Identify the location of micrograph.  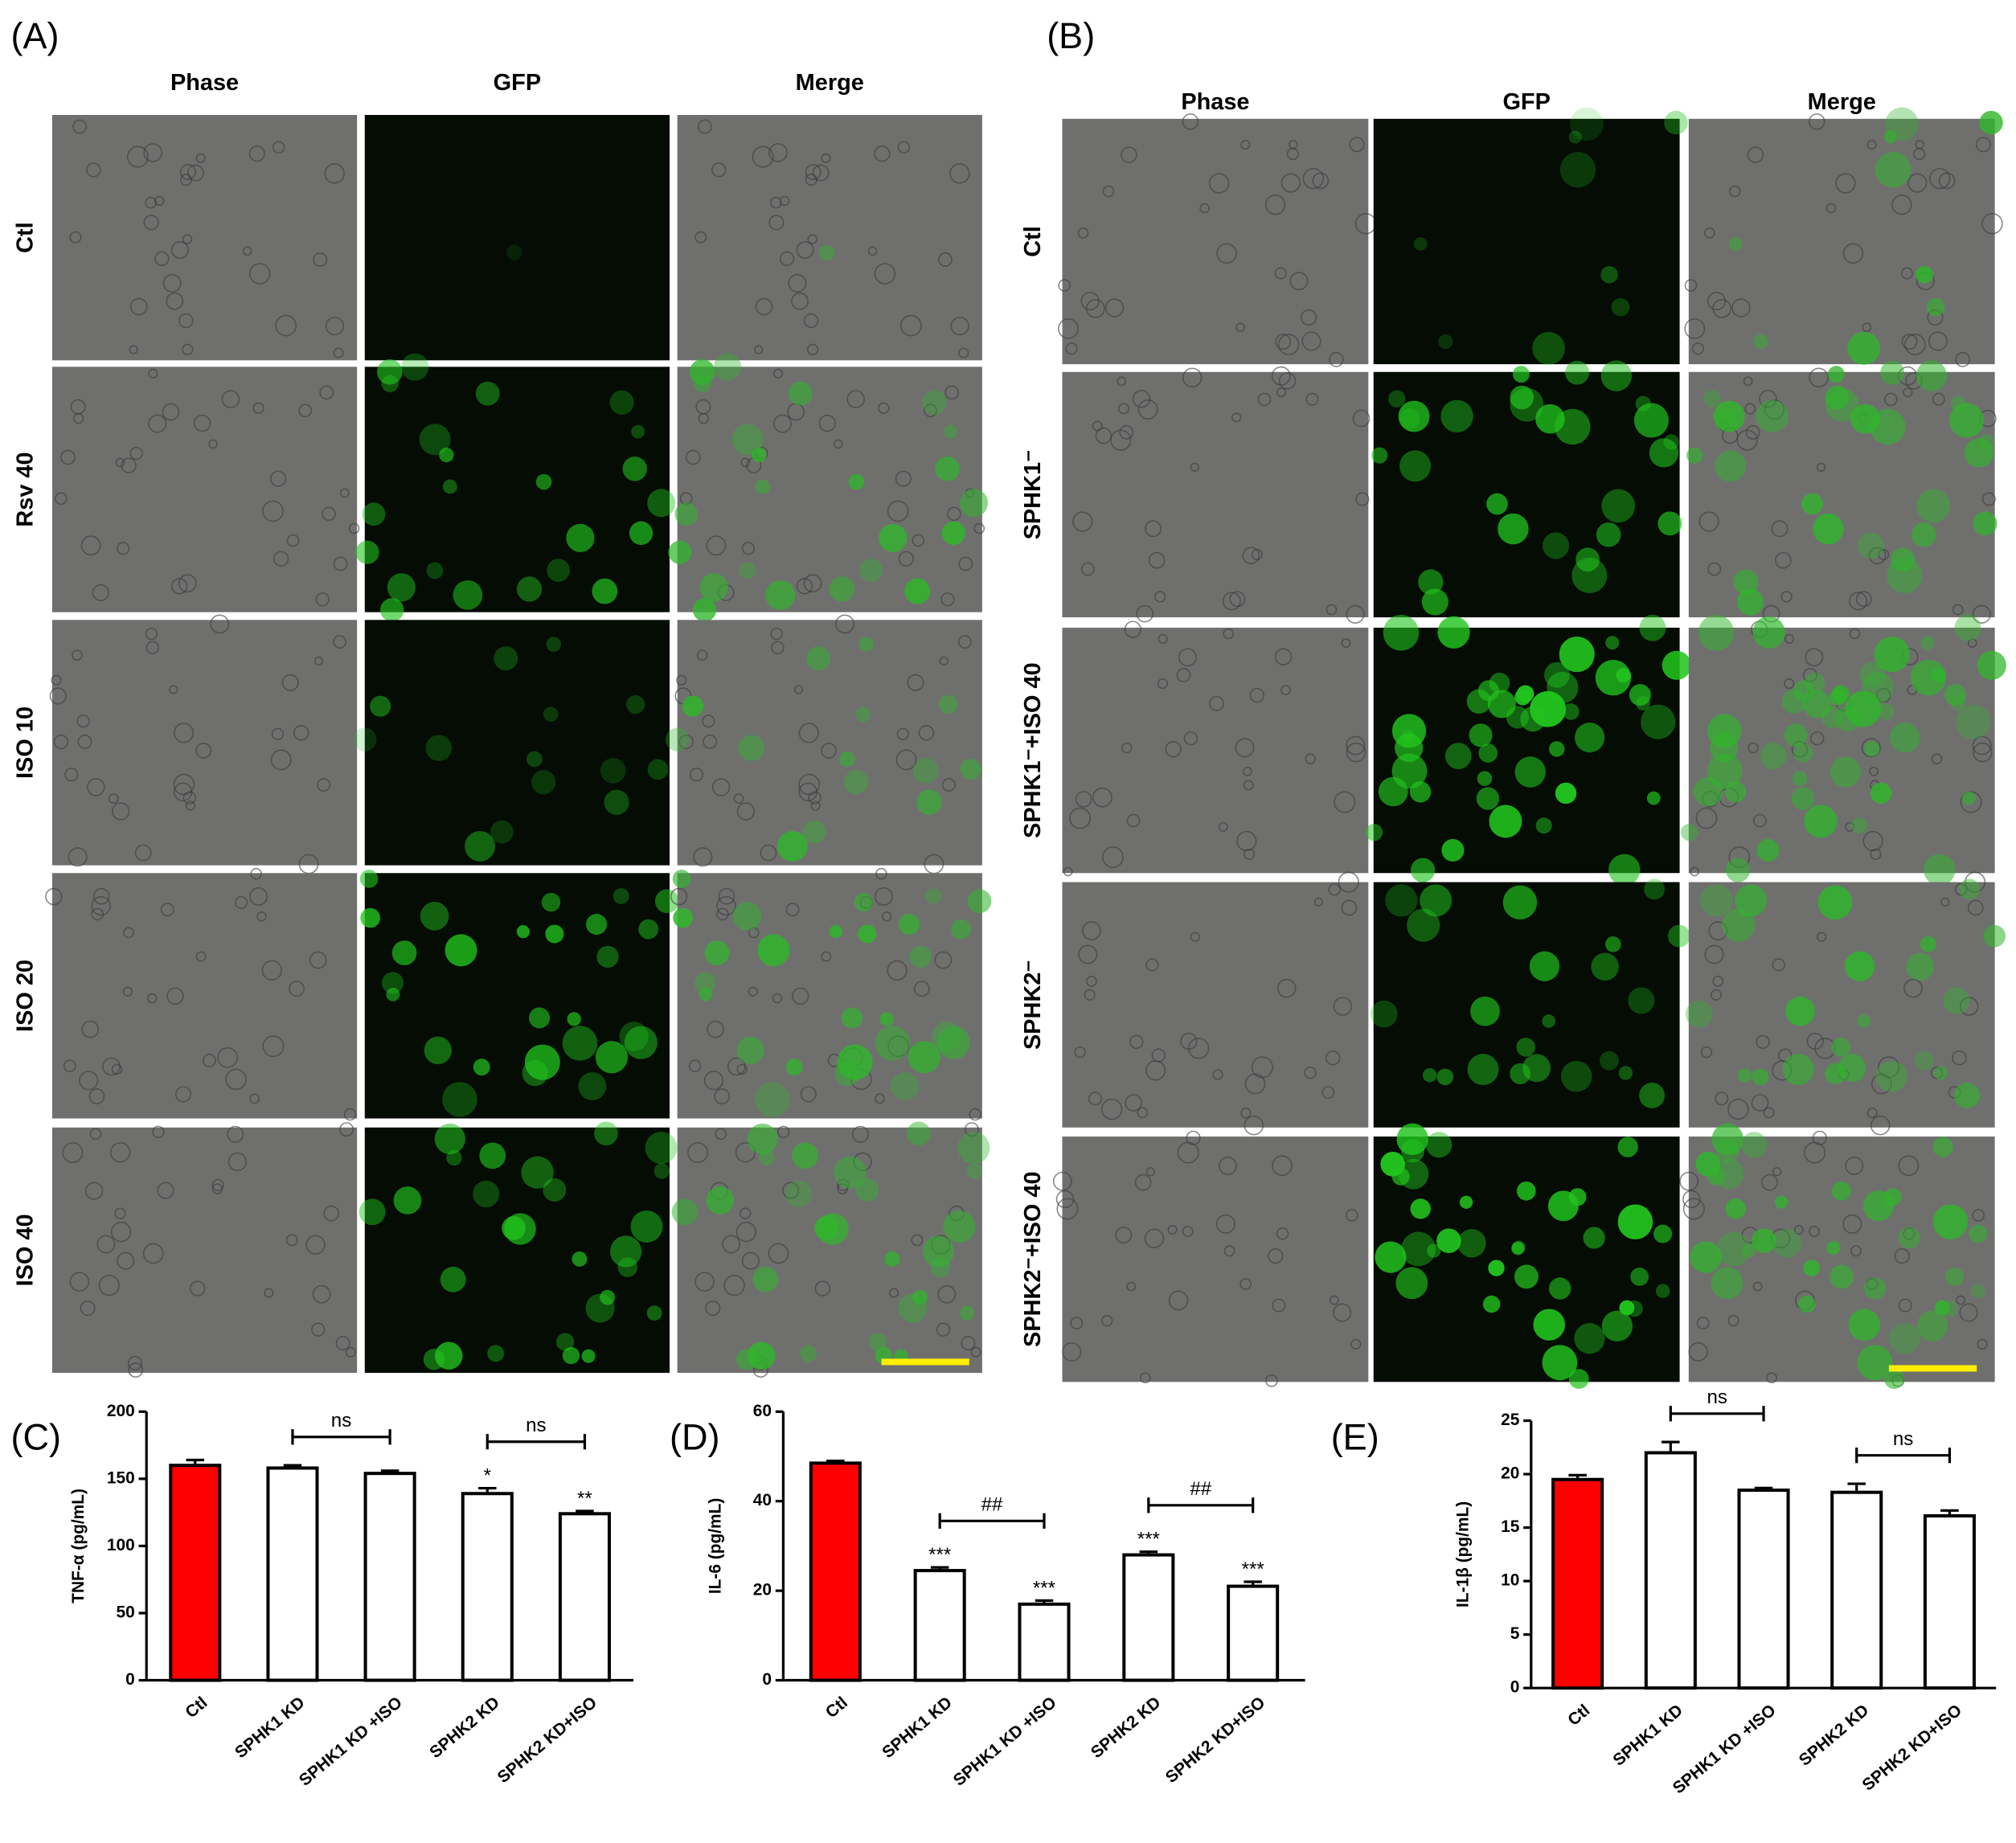
(518, 1248).